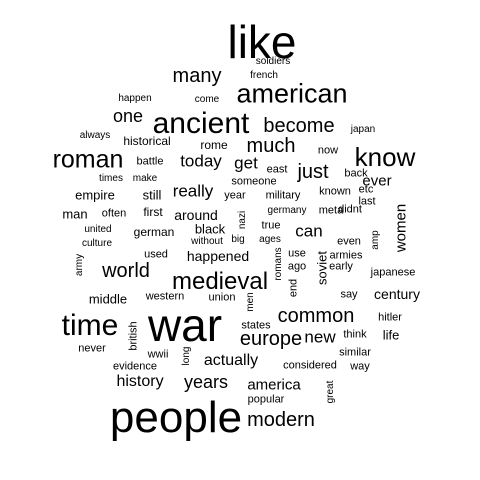 The width and height of the screenshot is (480, 480). I want to click on word-times: times, so click(111, 178).